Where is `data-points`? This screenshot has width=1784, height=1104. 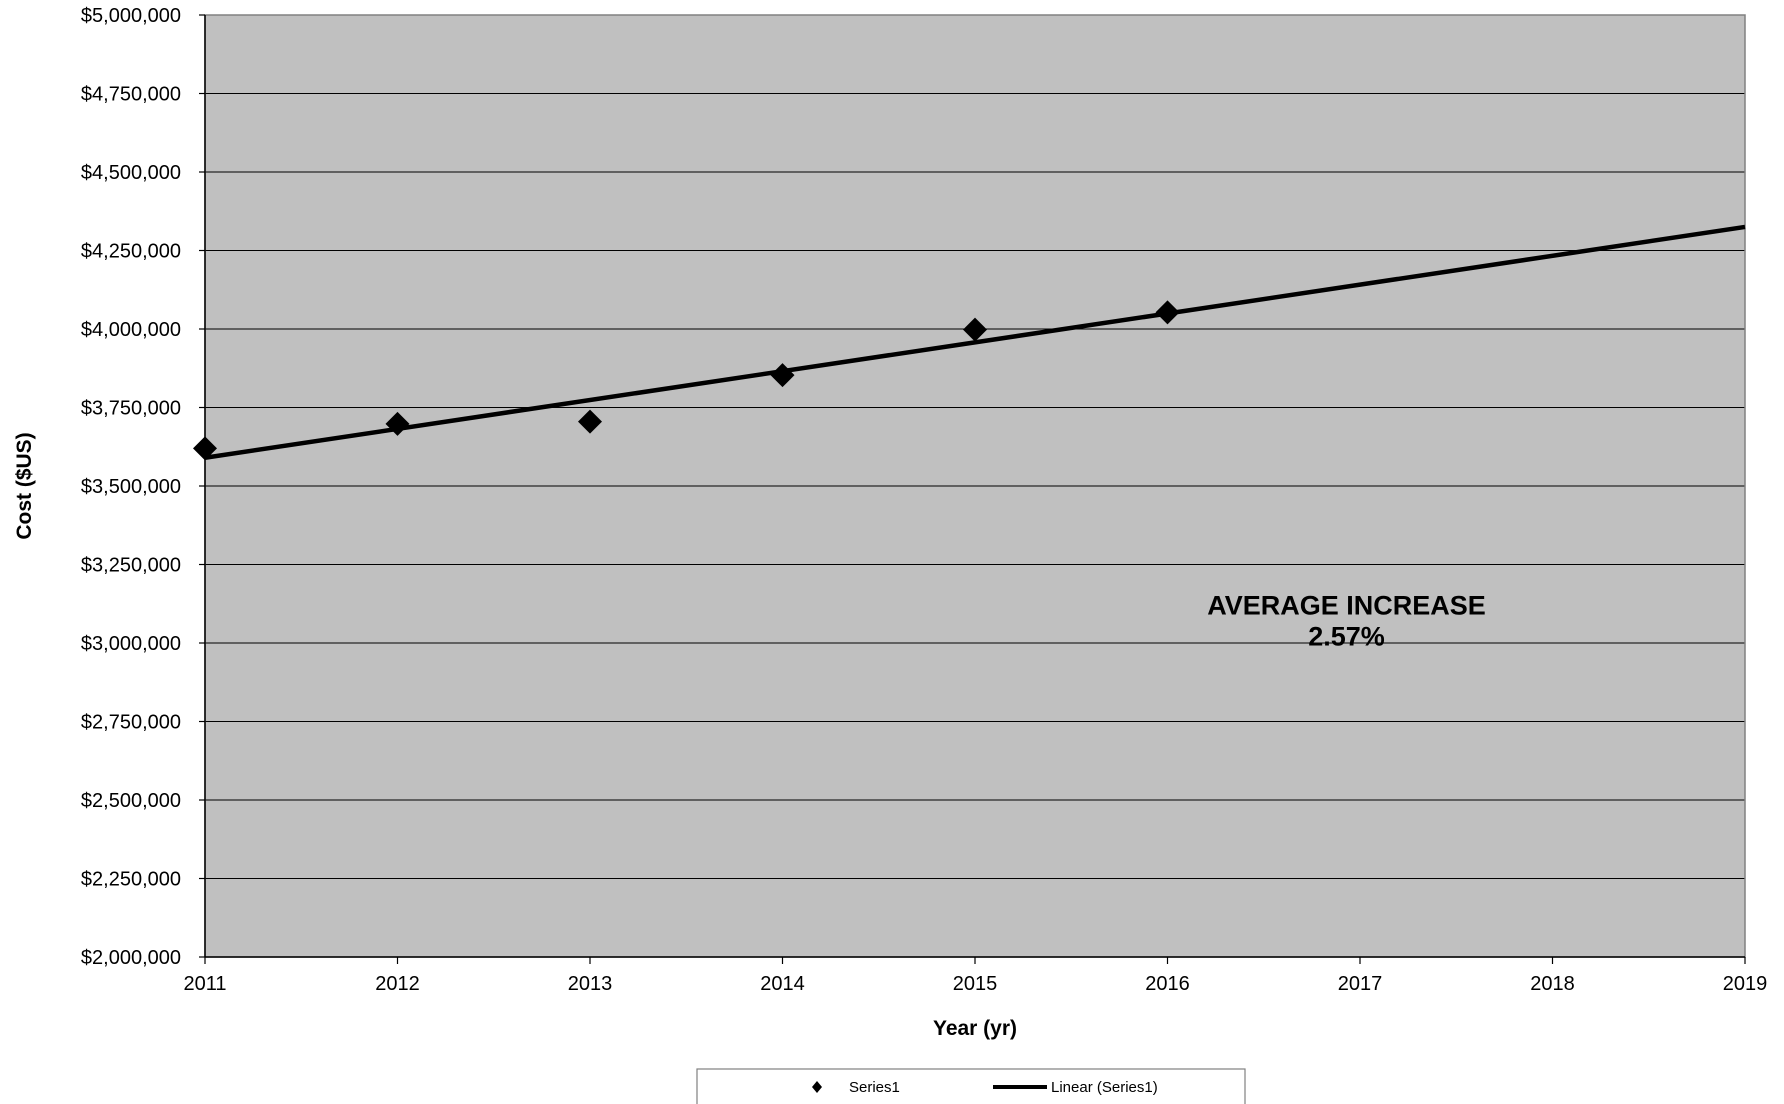
data-points is located at coordinates (686, 380).